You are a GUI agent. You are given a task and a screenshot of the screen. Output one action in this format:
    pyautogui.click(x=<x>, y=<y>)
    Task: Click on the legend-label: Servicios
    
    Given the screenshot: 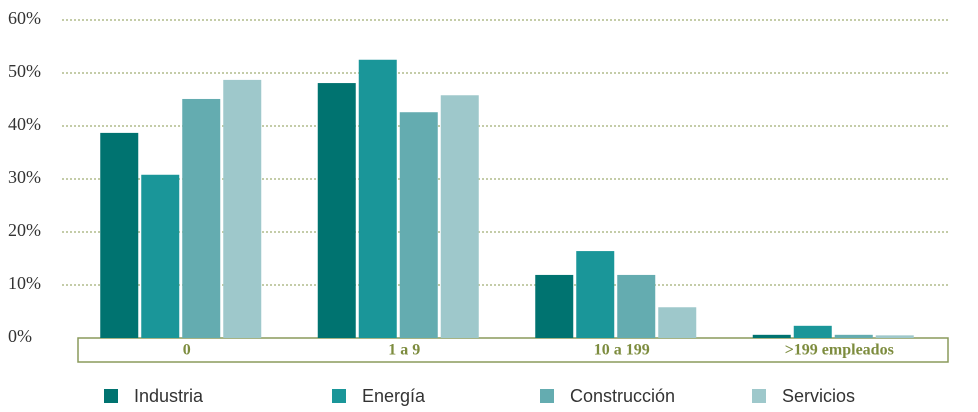 What is the action you would take?
    pyautogui.click(x=818, y=396)
    